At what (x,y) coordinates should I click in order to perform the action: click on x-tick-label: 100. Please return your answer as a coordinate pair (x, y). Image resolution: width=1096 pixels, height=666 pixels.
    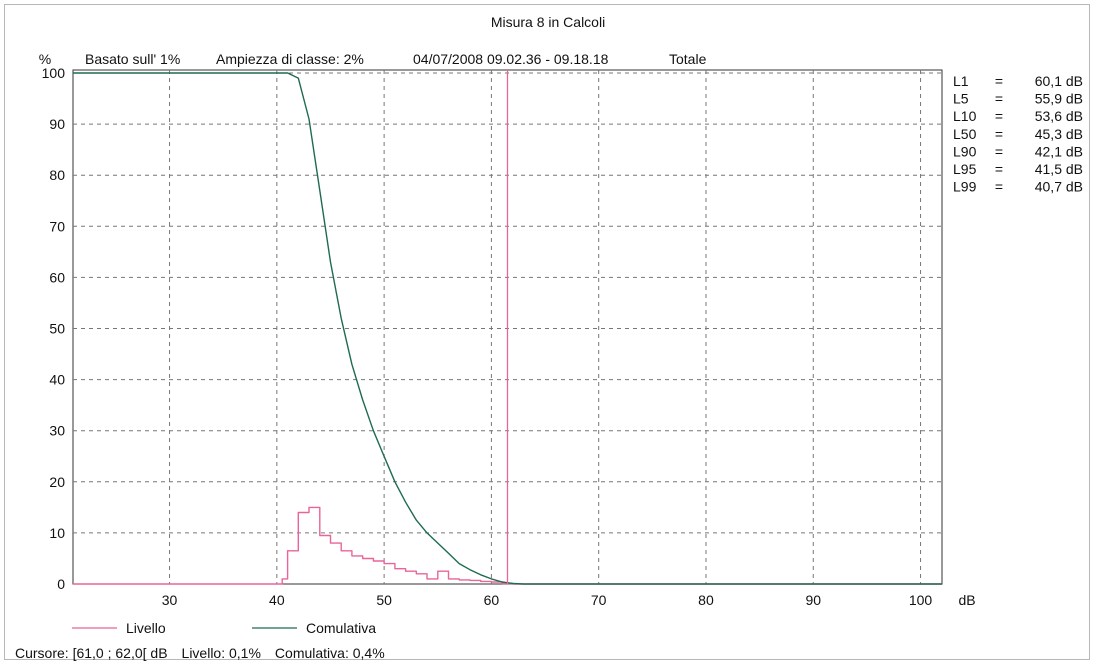
    Looking at the image, I should click on (921, 600).